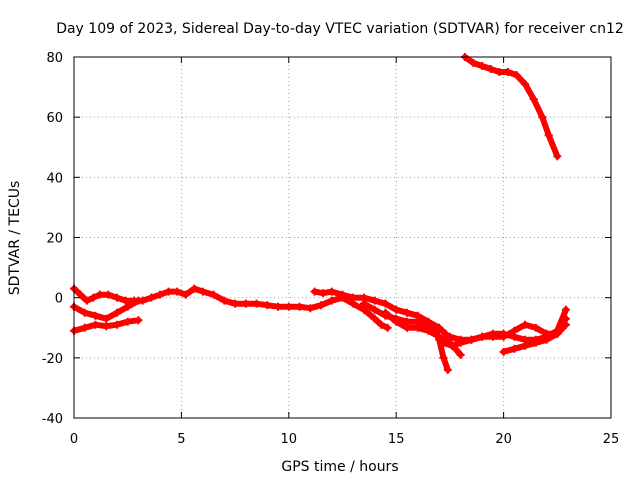 The height and width of the screenshot is (480, 640). Describe the element at coordinates (396, 439) in the screenshot. I see `x-tick-label: 15` at that location.